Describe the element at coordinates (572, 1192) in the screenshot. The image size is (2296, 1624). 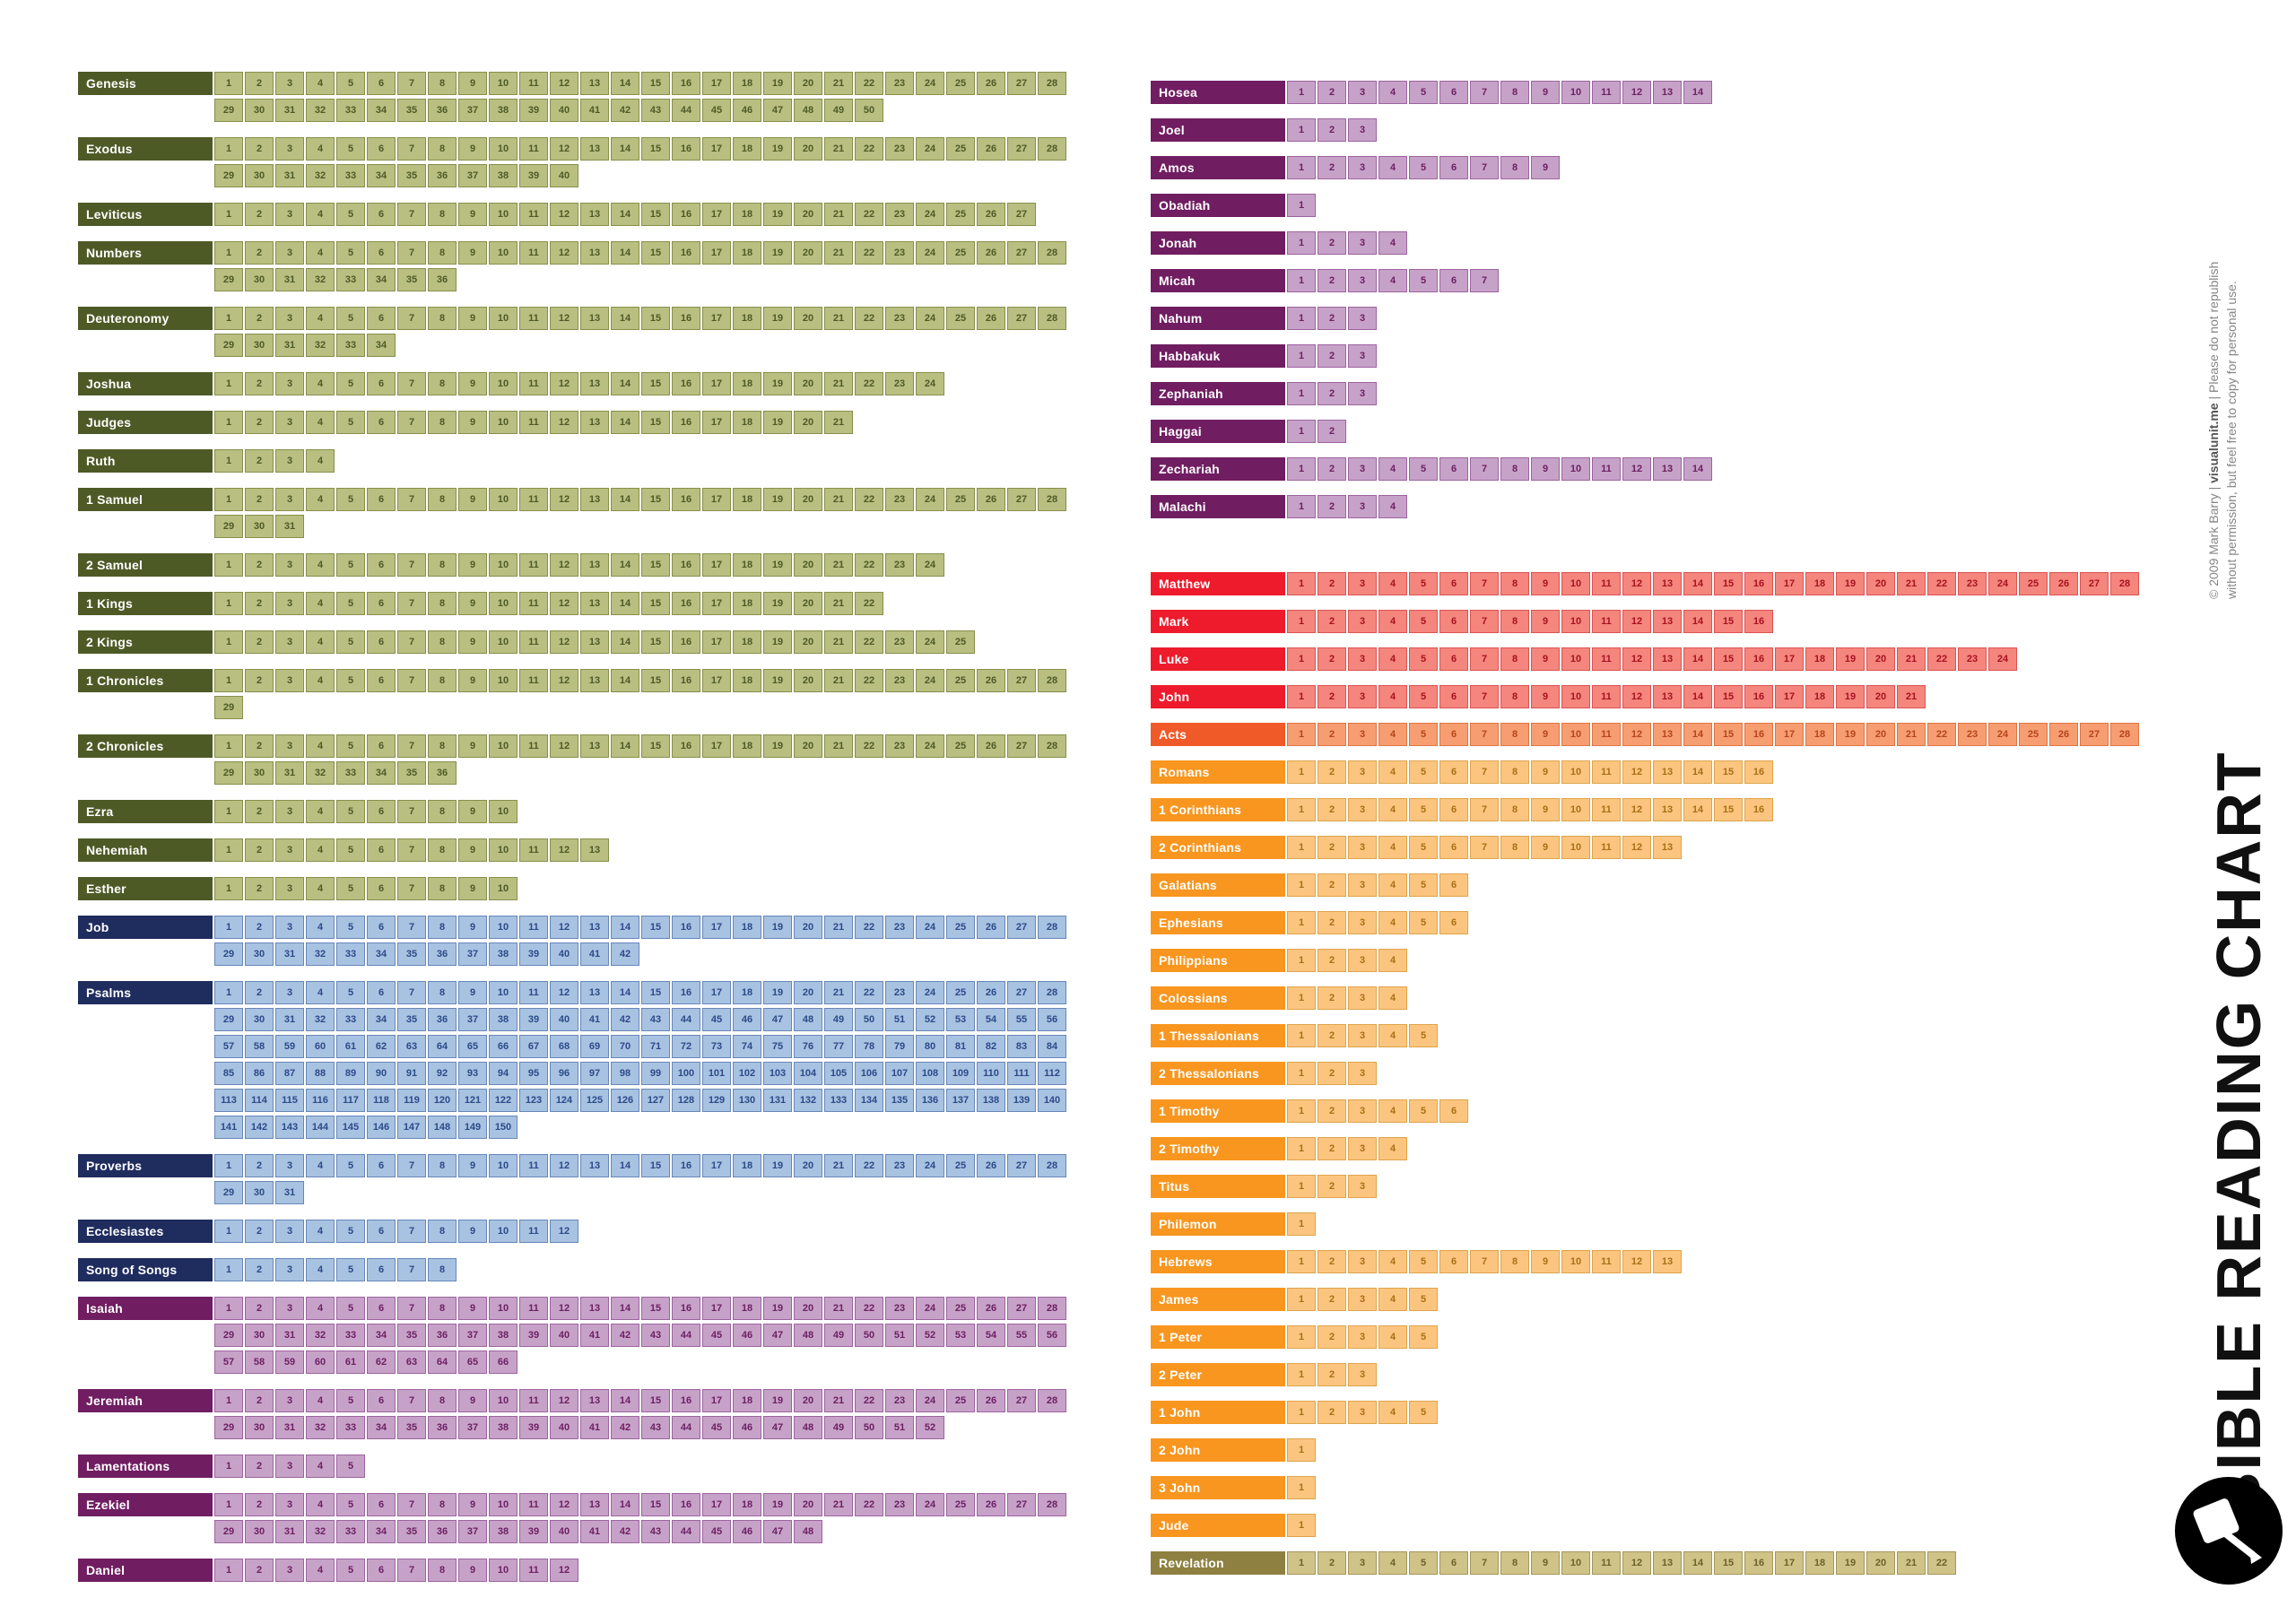
I see `chapter-row: 29 30 31` at that location.